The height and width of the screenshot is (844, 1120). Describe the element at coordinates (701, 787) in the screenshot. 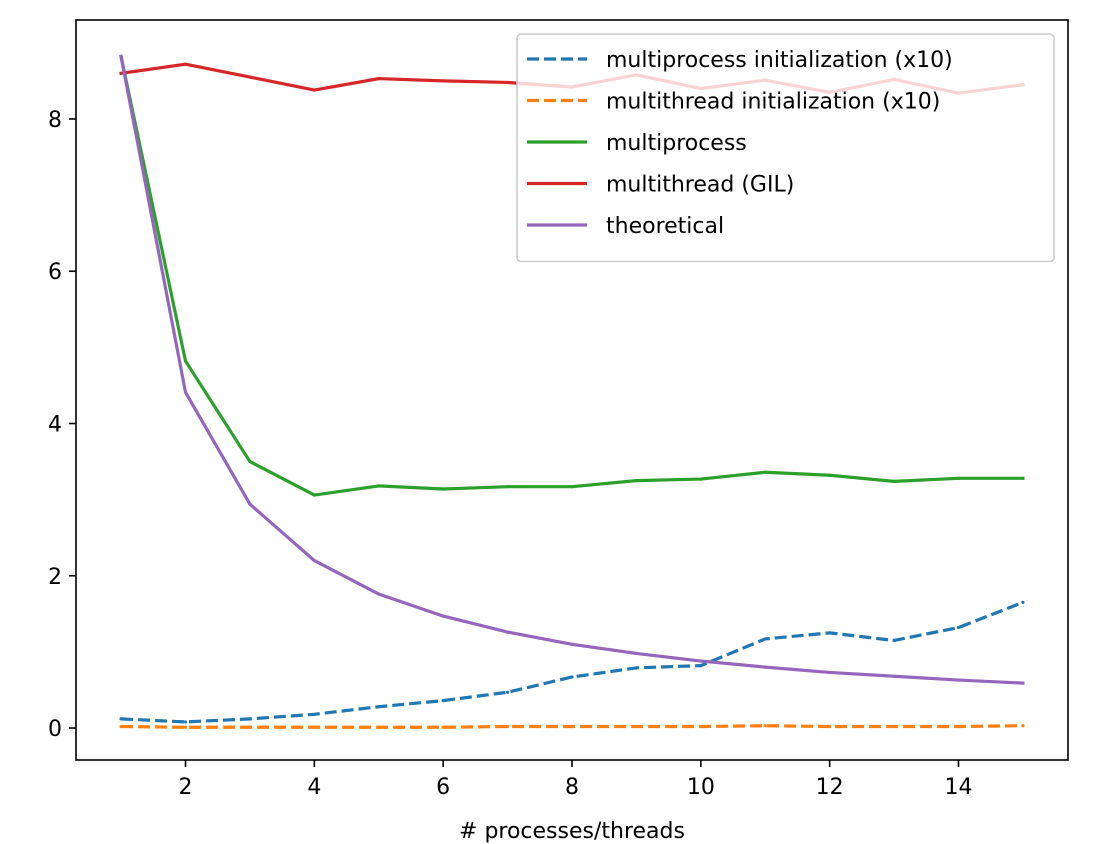

I see `x-tick-label-4: 10` at that location.